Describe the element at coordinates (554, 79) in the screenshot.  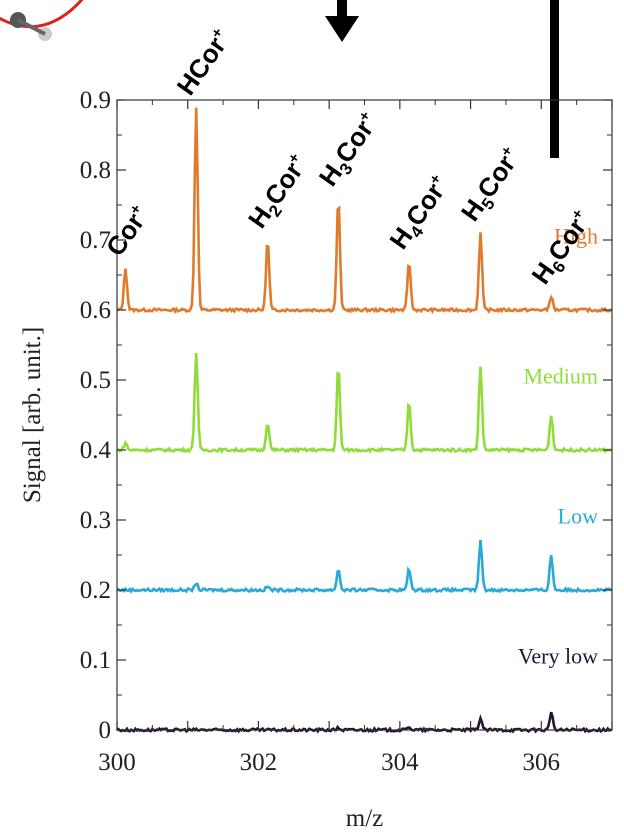
I see `vertical-bar-marker` at that location.